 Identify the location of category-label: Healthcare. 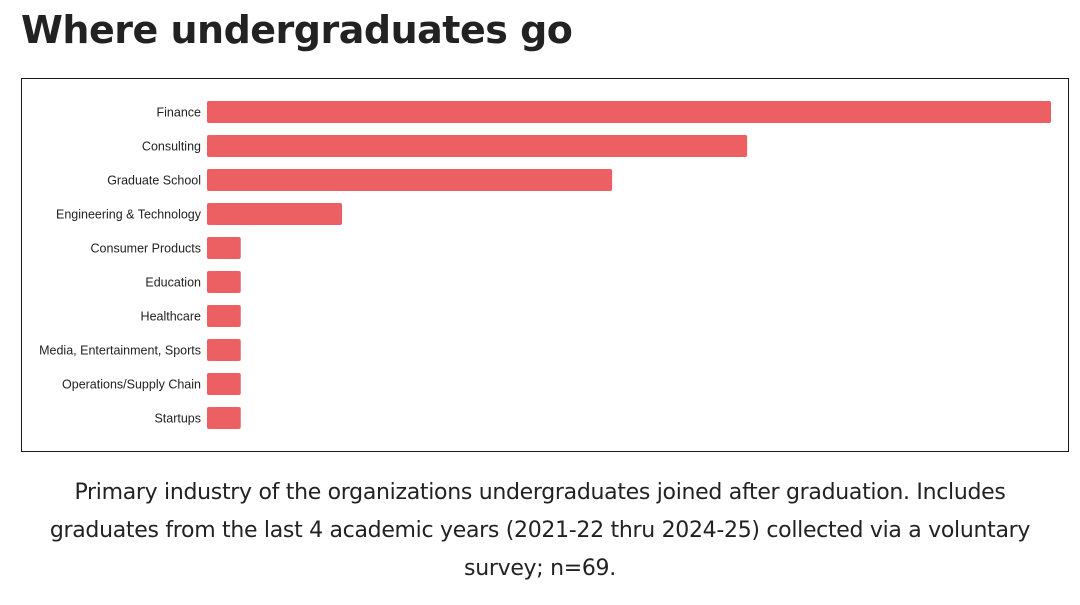
(171, 317).